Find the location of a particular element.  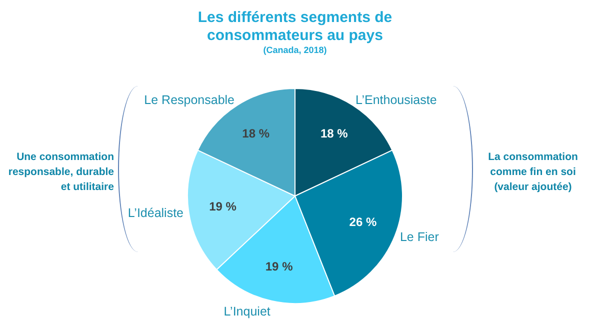

text: La consommation comme fin en soi (valeur ajoutée) is located at coordinates (533, 172).